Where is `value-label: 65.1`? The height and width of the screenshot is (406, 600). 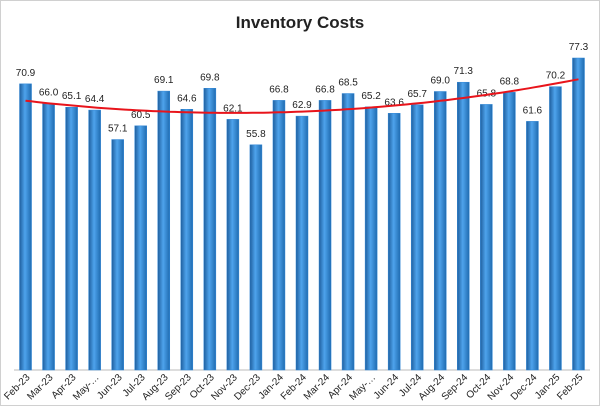
value-label: 65.1 is located at coordinates (72, 96).